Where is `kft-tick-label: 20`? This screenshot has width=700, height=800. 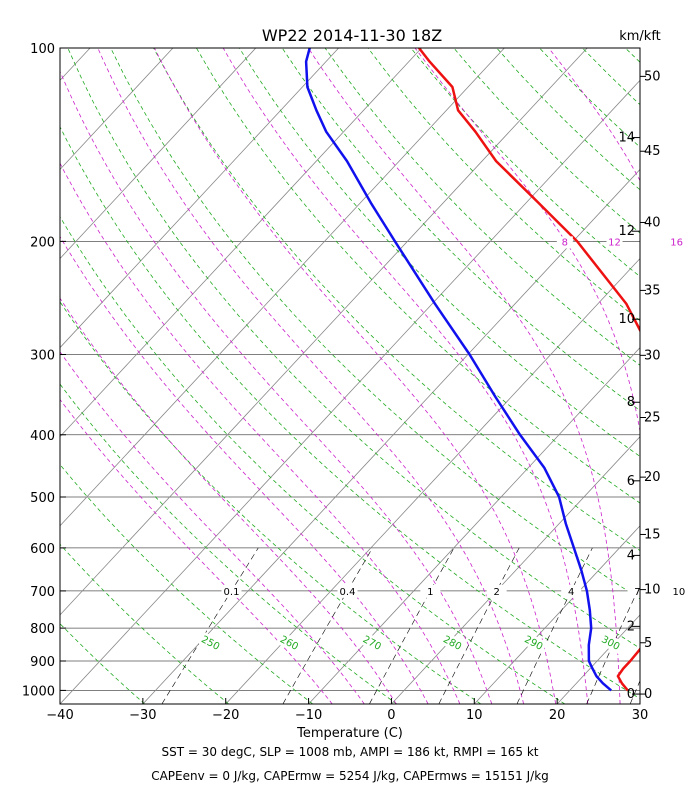 kft-tick-label: 20 is located at coordinates (652, 477).